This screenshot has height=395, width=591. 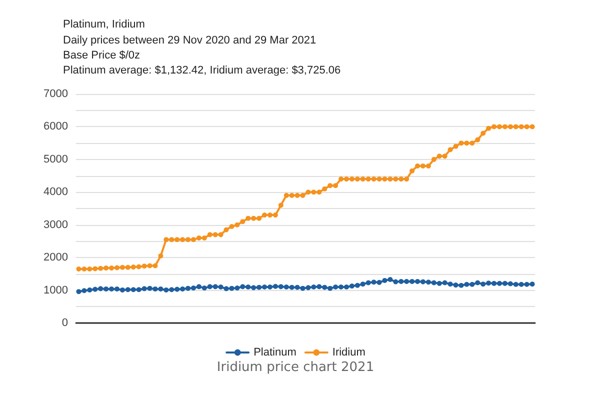 I want to click on y-tick-label: 5000, so click(x=56, y=159).